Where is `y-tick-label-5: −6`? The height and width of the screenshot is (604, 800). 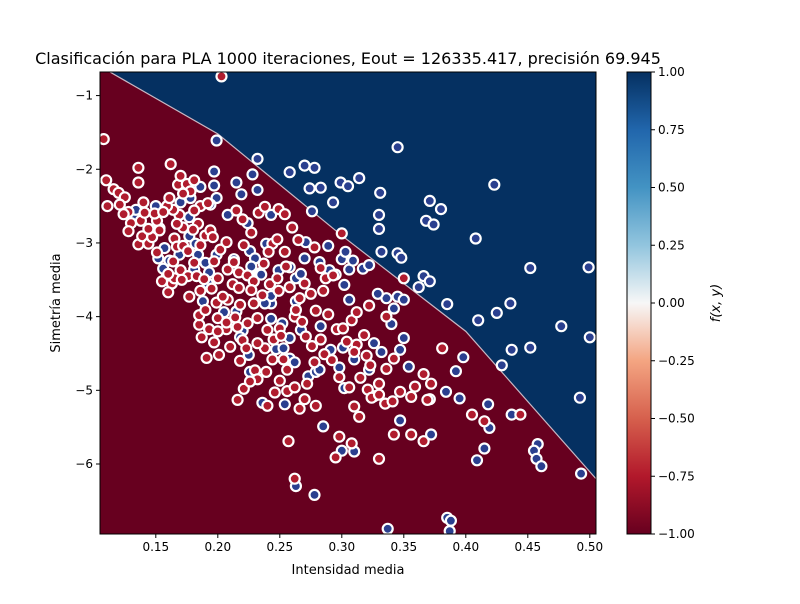
y-tick-label-5: −6 is located at coordinates (84, 464).